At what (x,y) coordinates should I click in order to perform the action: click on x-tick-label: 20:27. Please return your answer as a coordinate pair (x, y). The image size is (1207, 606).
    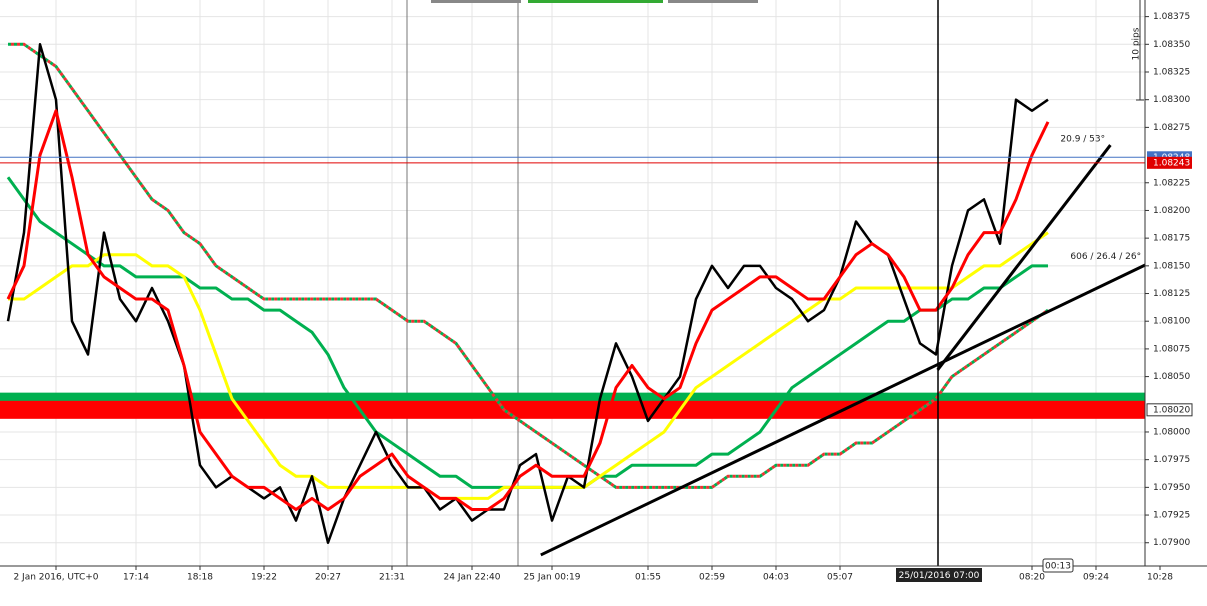
    Looking at the image, I should click on (328, 578).